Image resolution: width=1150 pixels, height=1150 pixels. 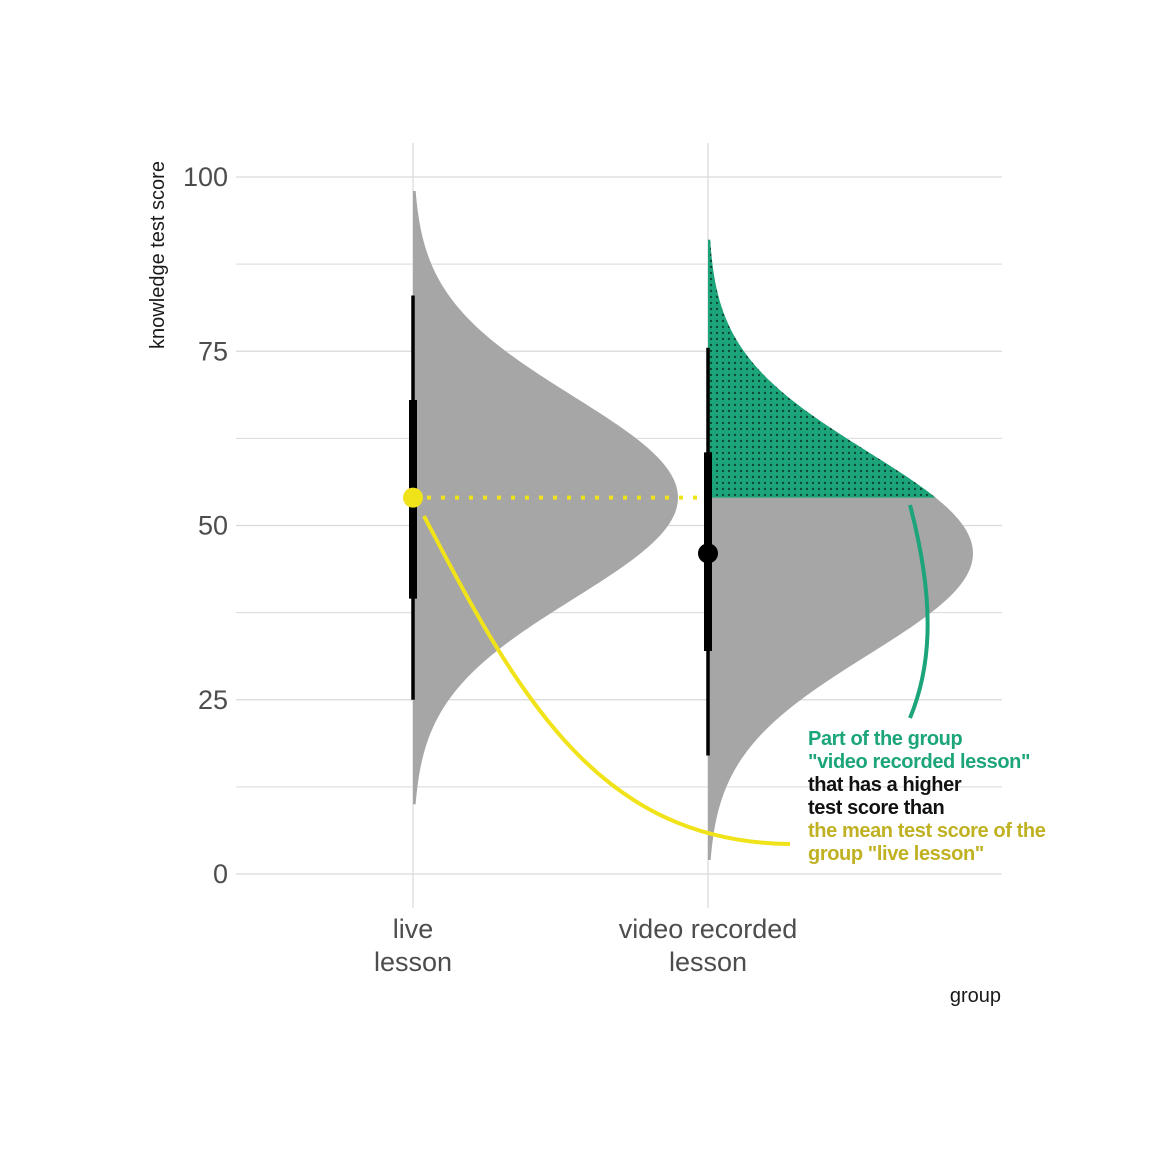 I want to click on x-tick-label: live, so click(x=413, y=929).